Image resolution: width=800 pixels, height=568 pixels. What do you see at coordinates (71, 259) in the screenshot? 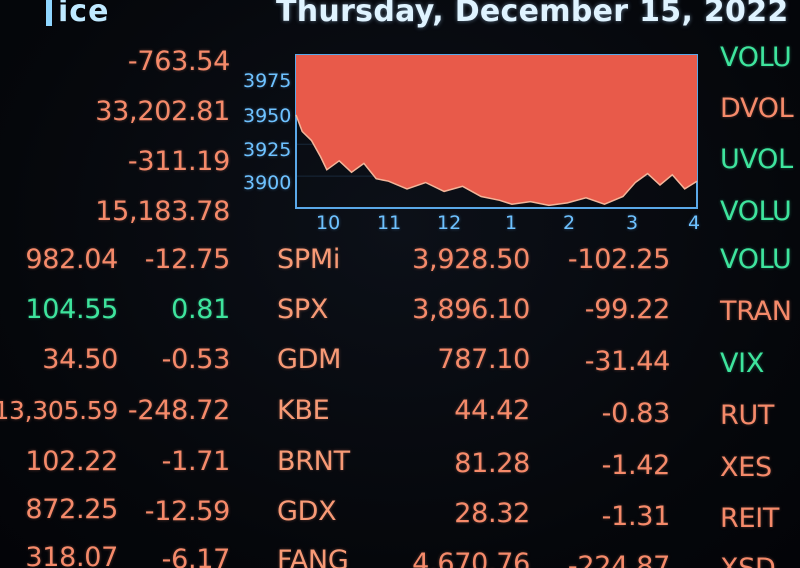
I see `row-left-price: 982.04` at bounding box center [71, 259].